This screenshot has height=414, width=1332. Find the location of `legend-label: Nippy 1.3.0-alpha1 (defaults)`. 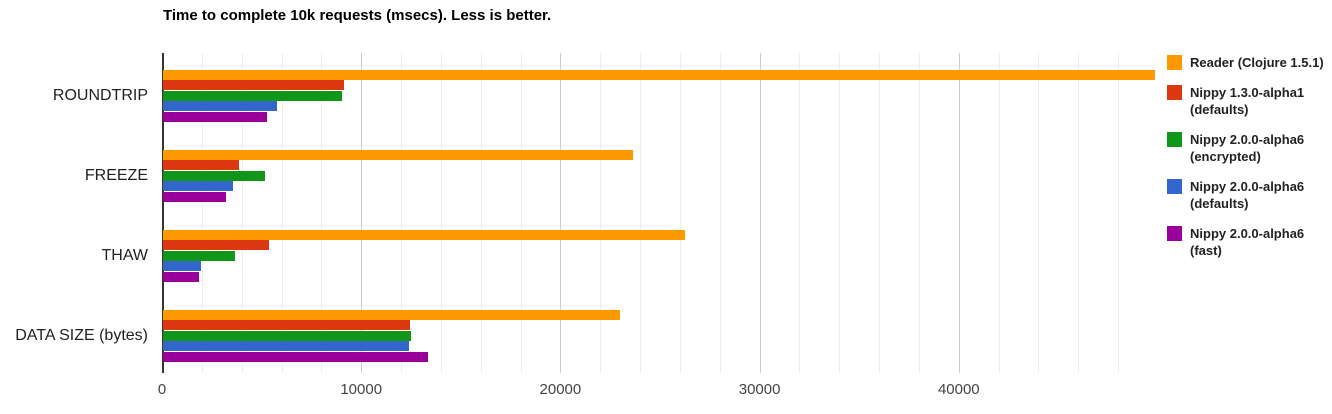

legend-label: Nippy 1.3.0-alpha1 (defaults) is located at coordinates (1247, 101).